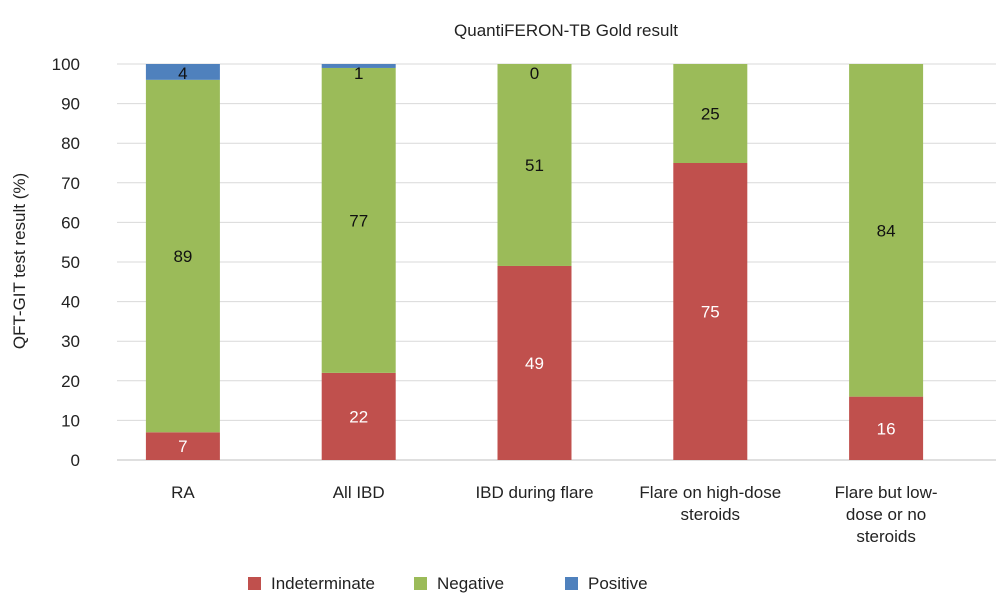 The height and width of the screenshot is (595, 1000). What do you see at coordinates (886, 492) in the screenshot?
I see `x-category-label: Flare but low-` at bounding box center [886, 492].